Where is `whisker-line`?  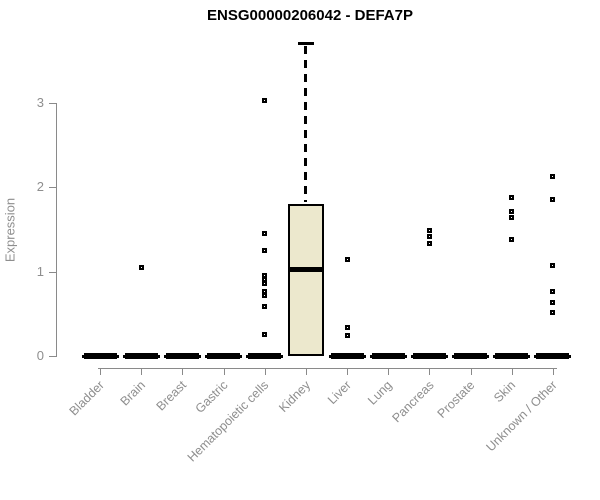
whisker-line is located at coordinates (306, 124).